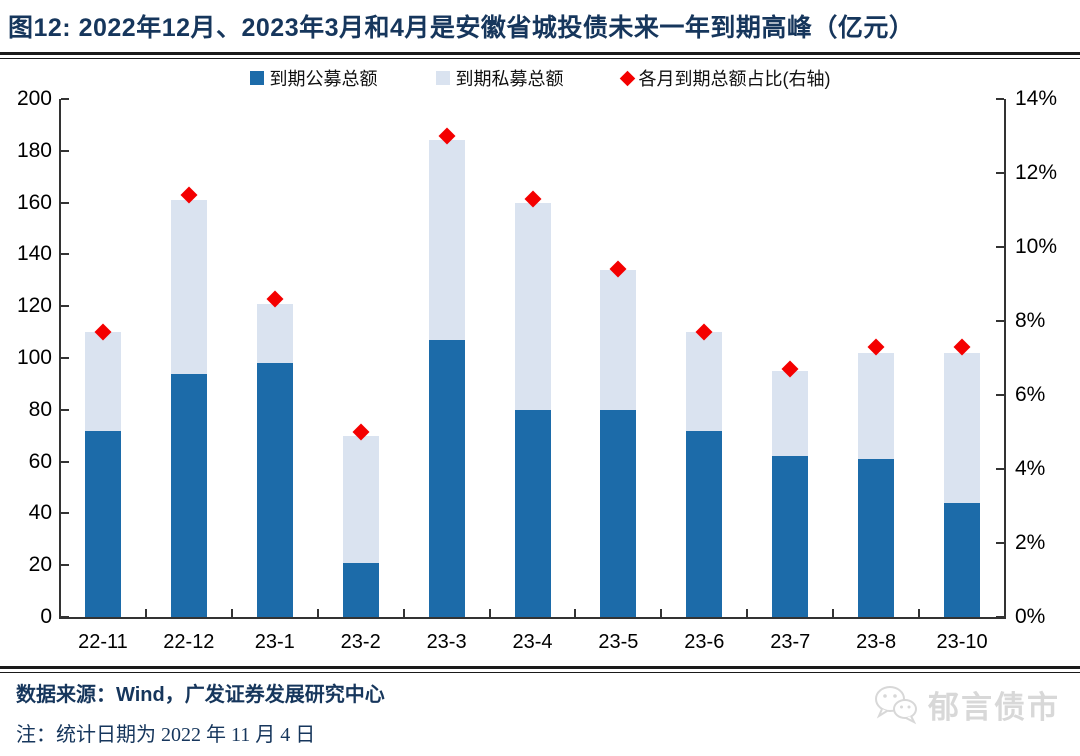 The image size is (1080, 756). I want to click on x-axis-label: 23-8, so click(876, 642).